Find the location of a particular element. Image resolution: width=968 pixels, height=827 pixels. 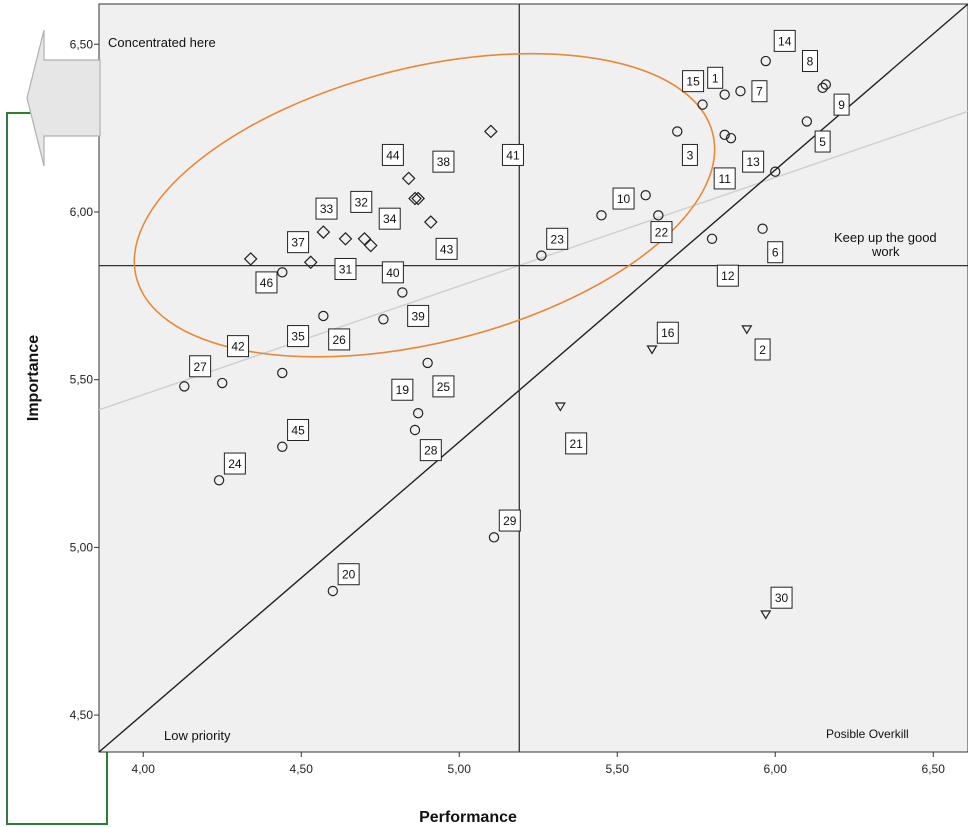

label-box-text: 21 is located at coordinates (576, 444).